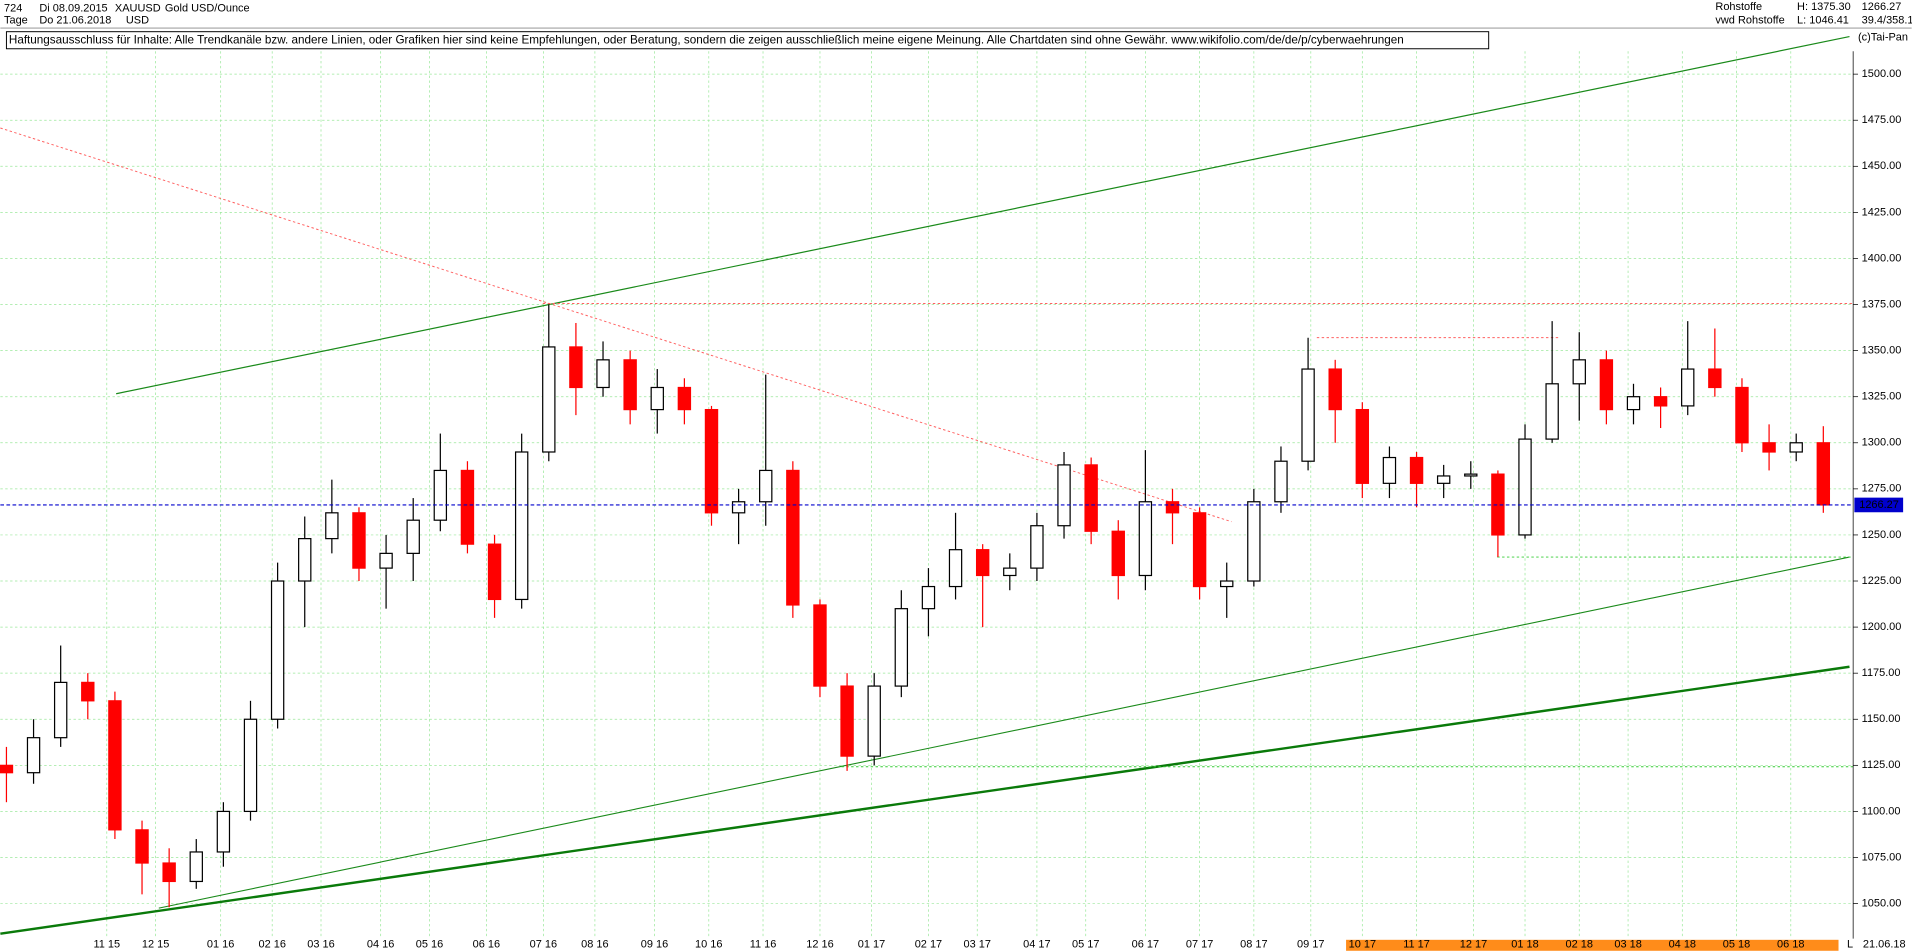 The width and height of the screenshot is (1912, 952). I want to click on x-tick-label: 01 16, so click(220, 945).